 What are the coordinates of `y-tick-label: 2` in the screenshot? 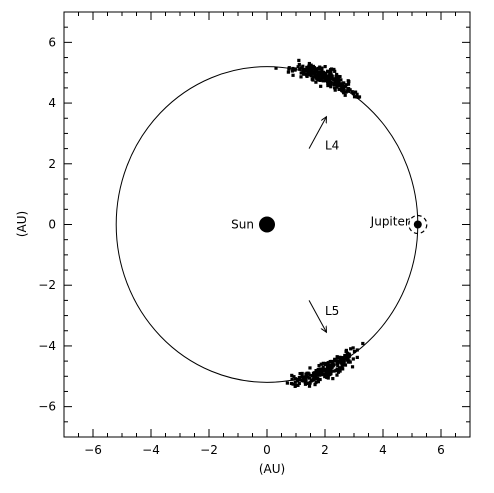 It's located at (52, 164).